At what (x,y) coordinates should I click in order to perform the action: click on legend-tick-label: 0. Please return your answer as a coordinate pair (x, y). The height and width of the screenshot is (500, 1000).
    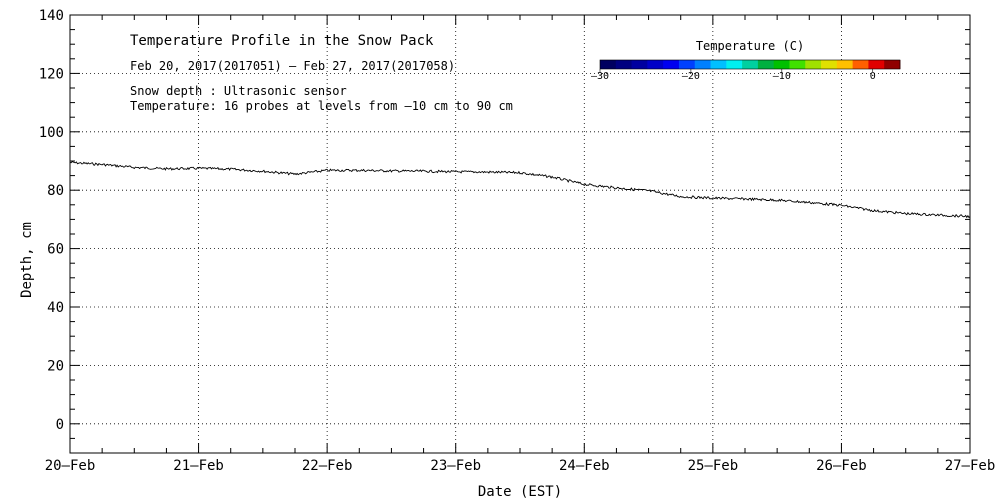
    Looking at the image, I should click on (873, 76).